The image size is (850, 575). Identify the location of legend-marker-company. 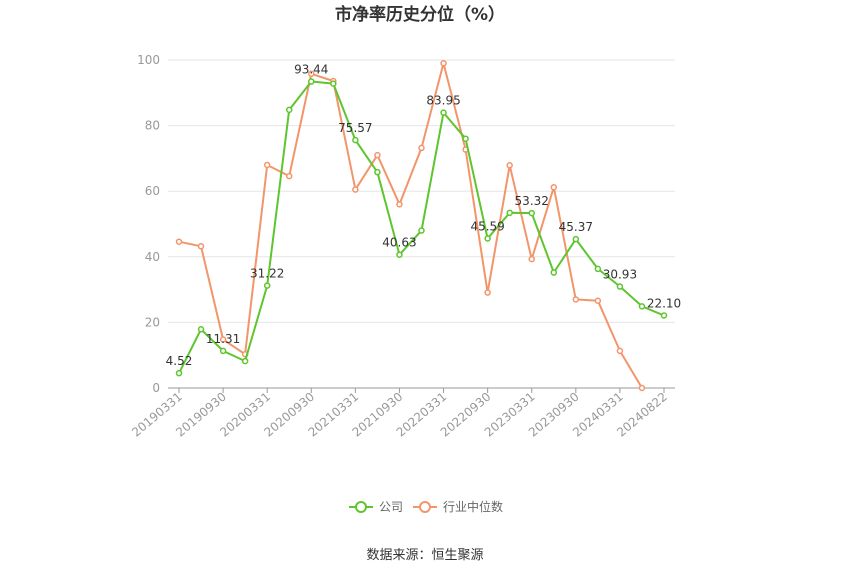
(361, 507).